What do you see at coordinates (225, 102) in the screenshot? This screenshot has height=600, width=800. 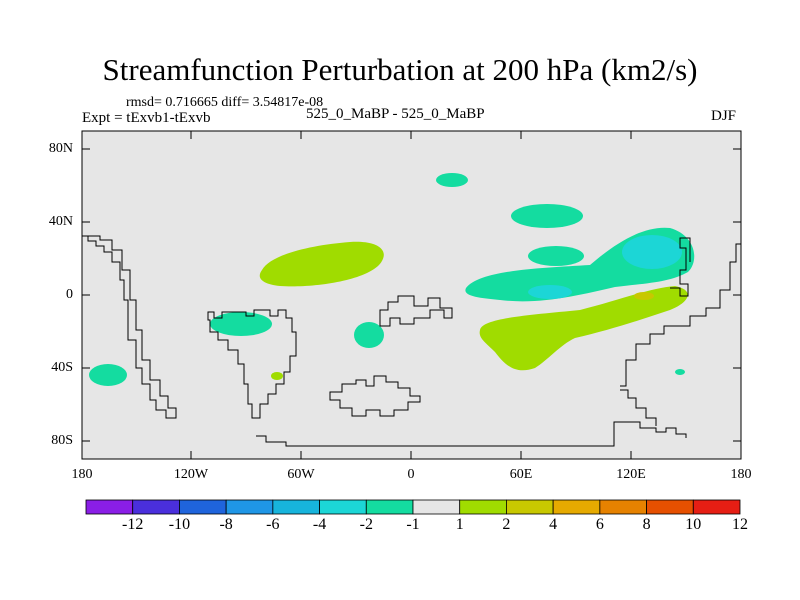 I see `stats-line: rmsd= 0.716665 diff= 3.54817e-08` at bounding box center [225, 102].